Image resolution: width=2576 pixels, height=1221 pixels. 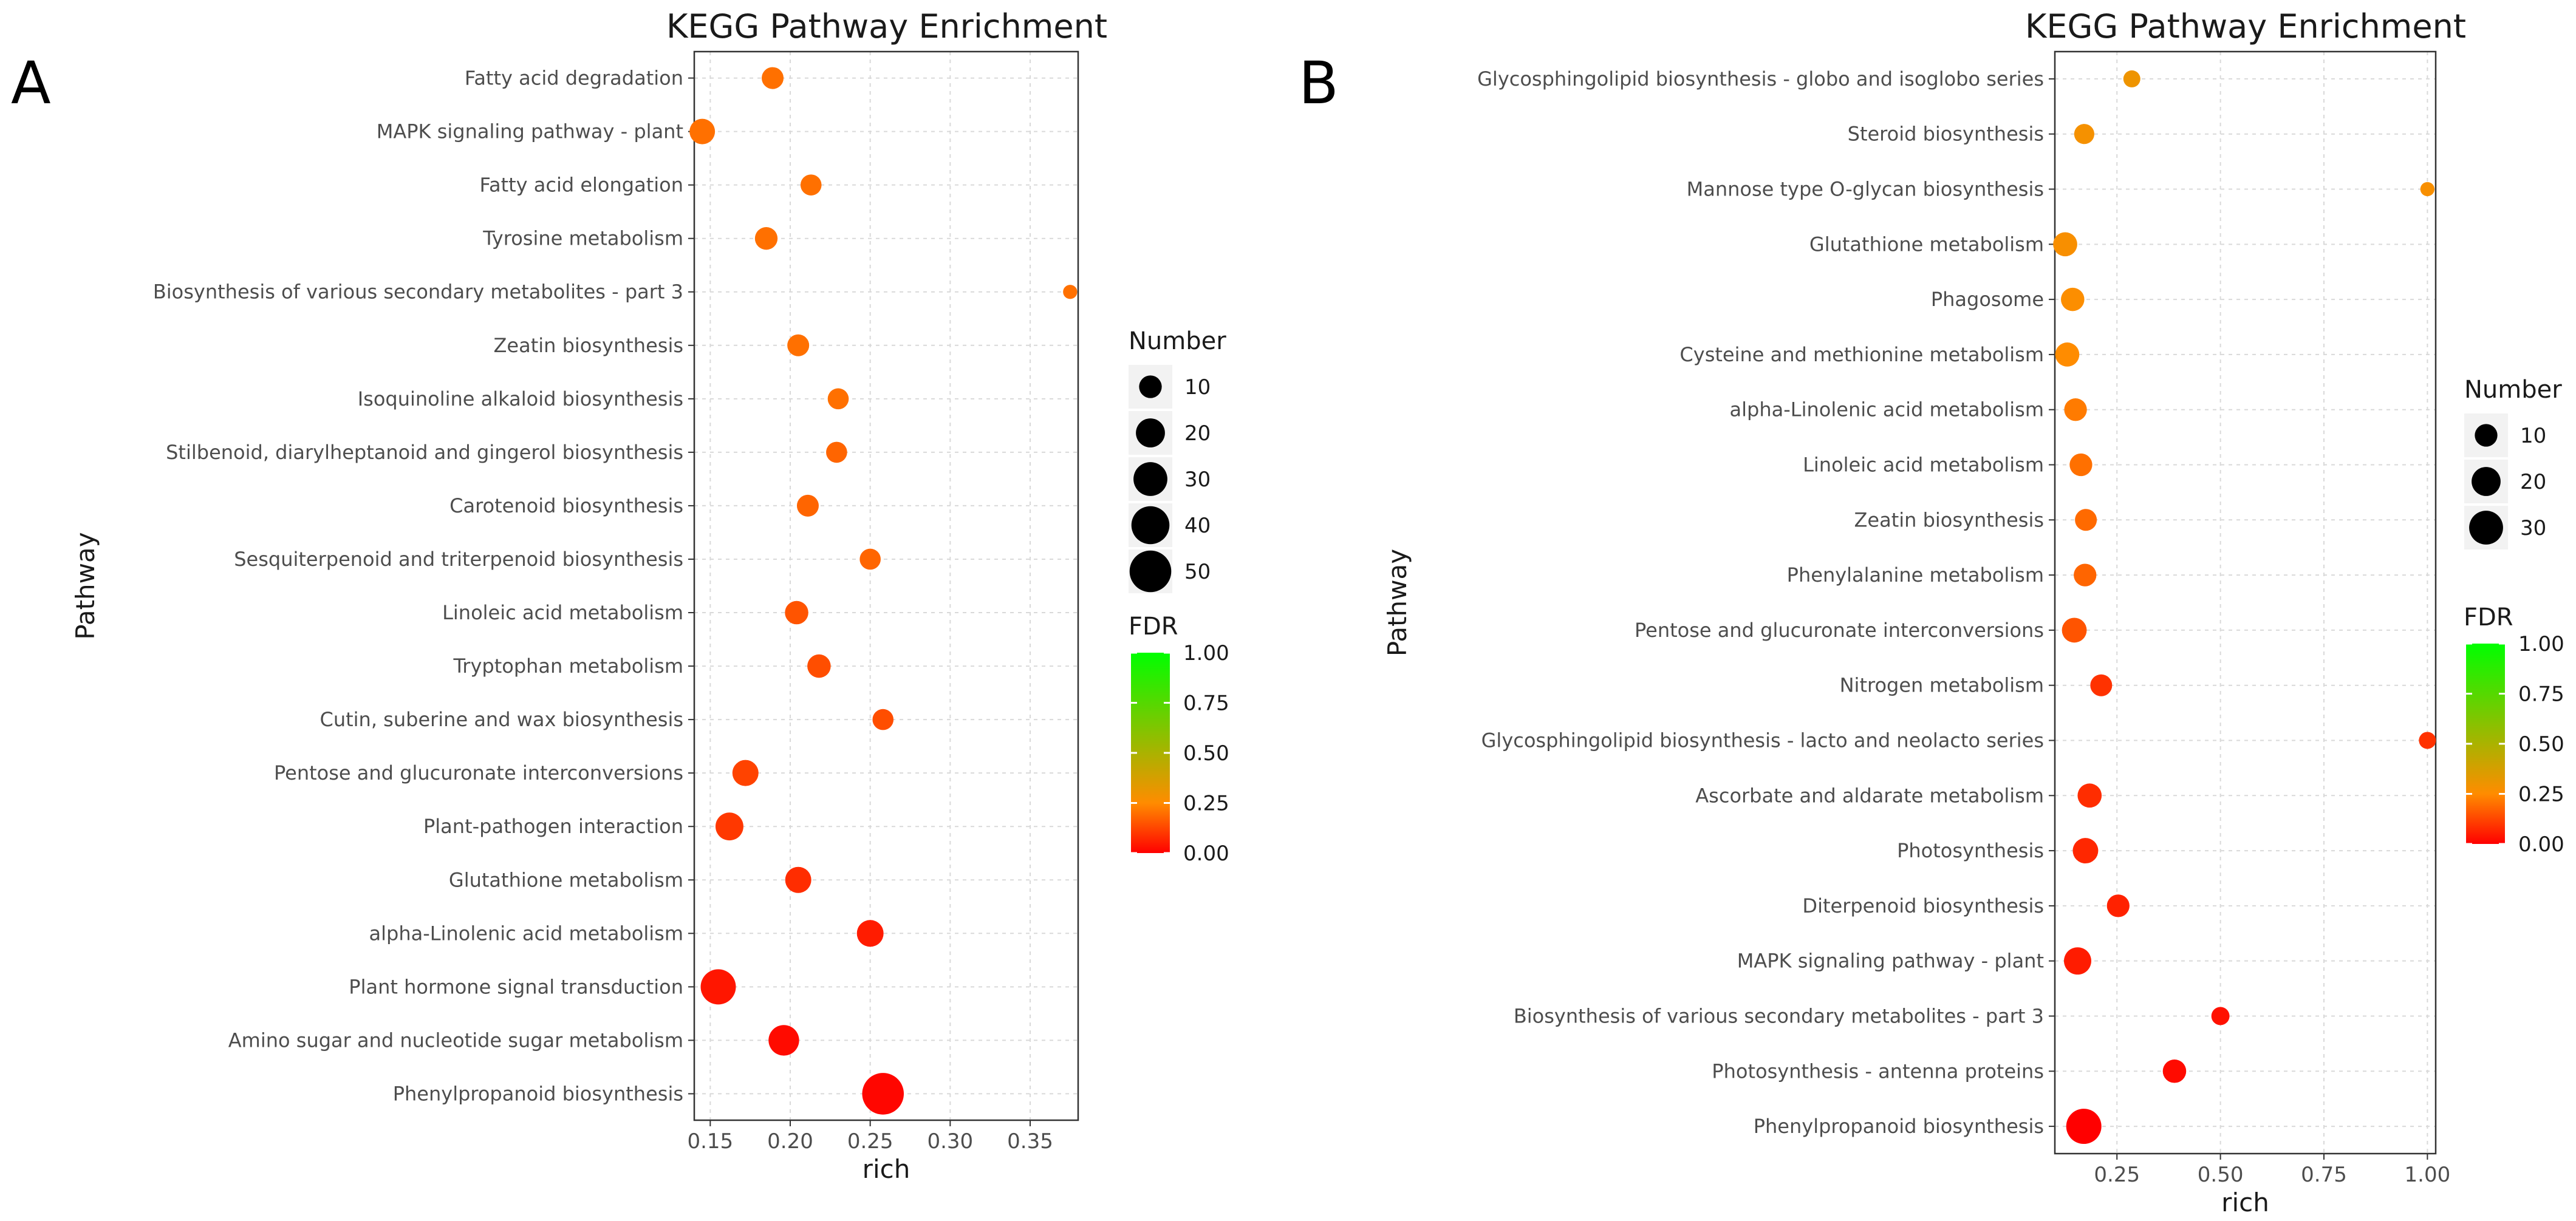 What do you see at coordinates (1869, 795) in the screenshot?
I see `category-label: Ascorbate and aldarate metabolism` at bounding box center [1869, 795].